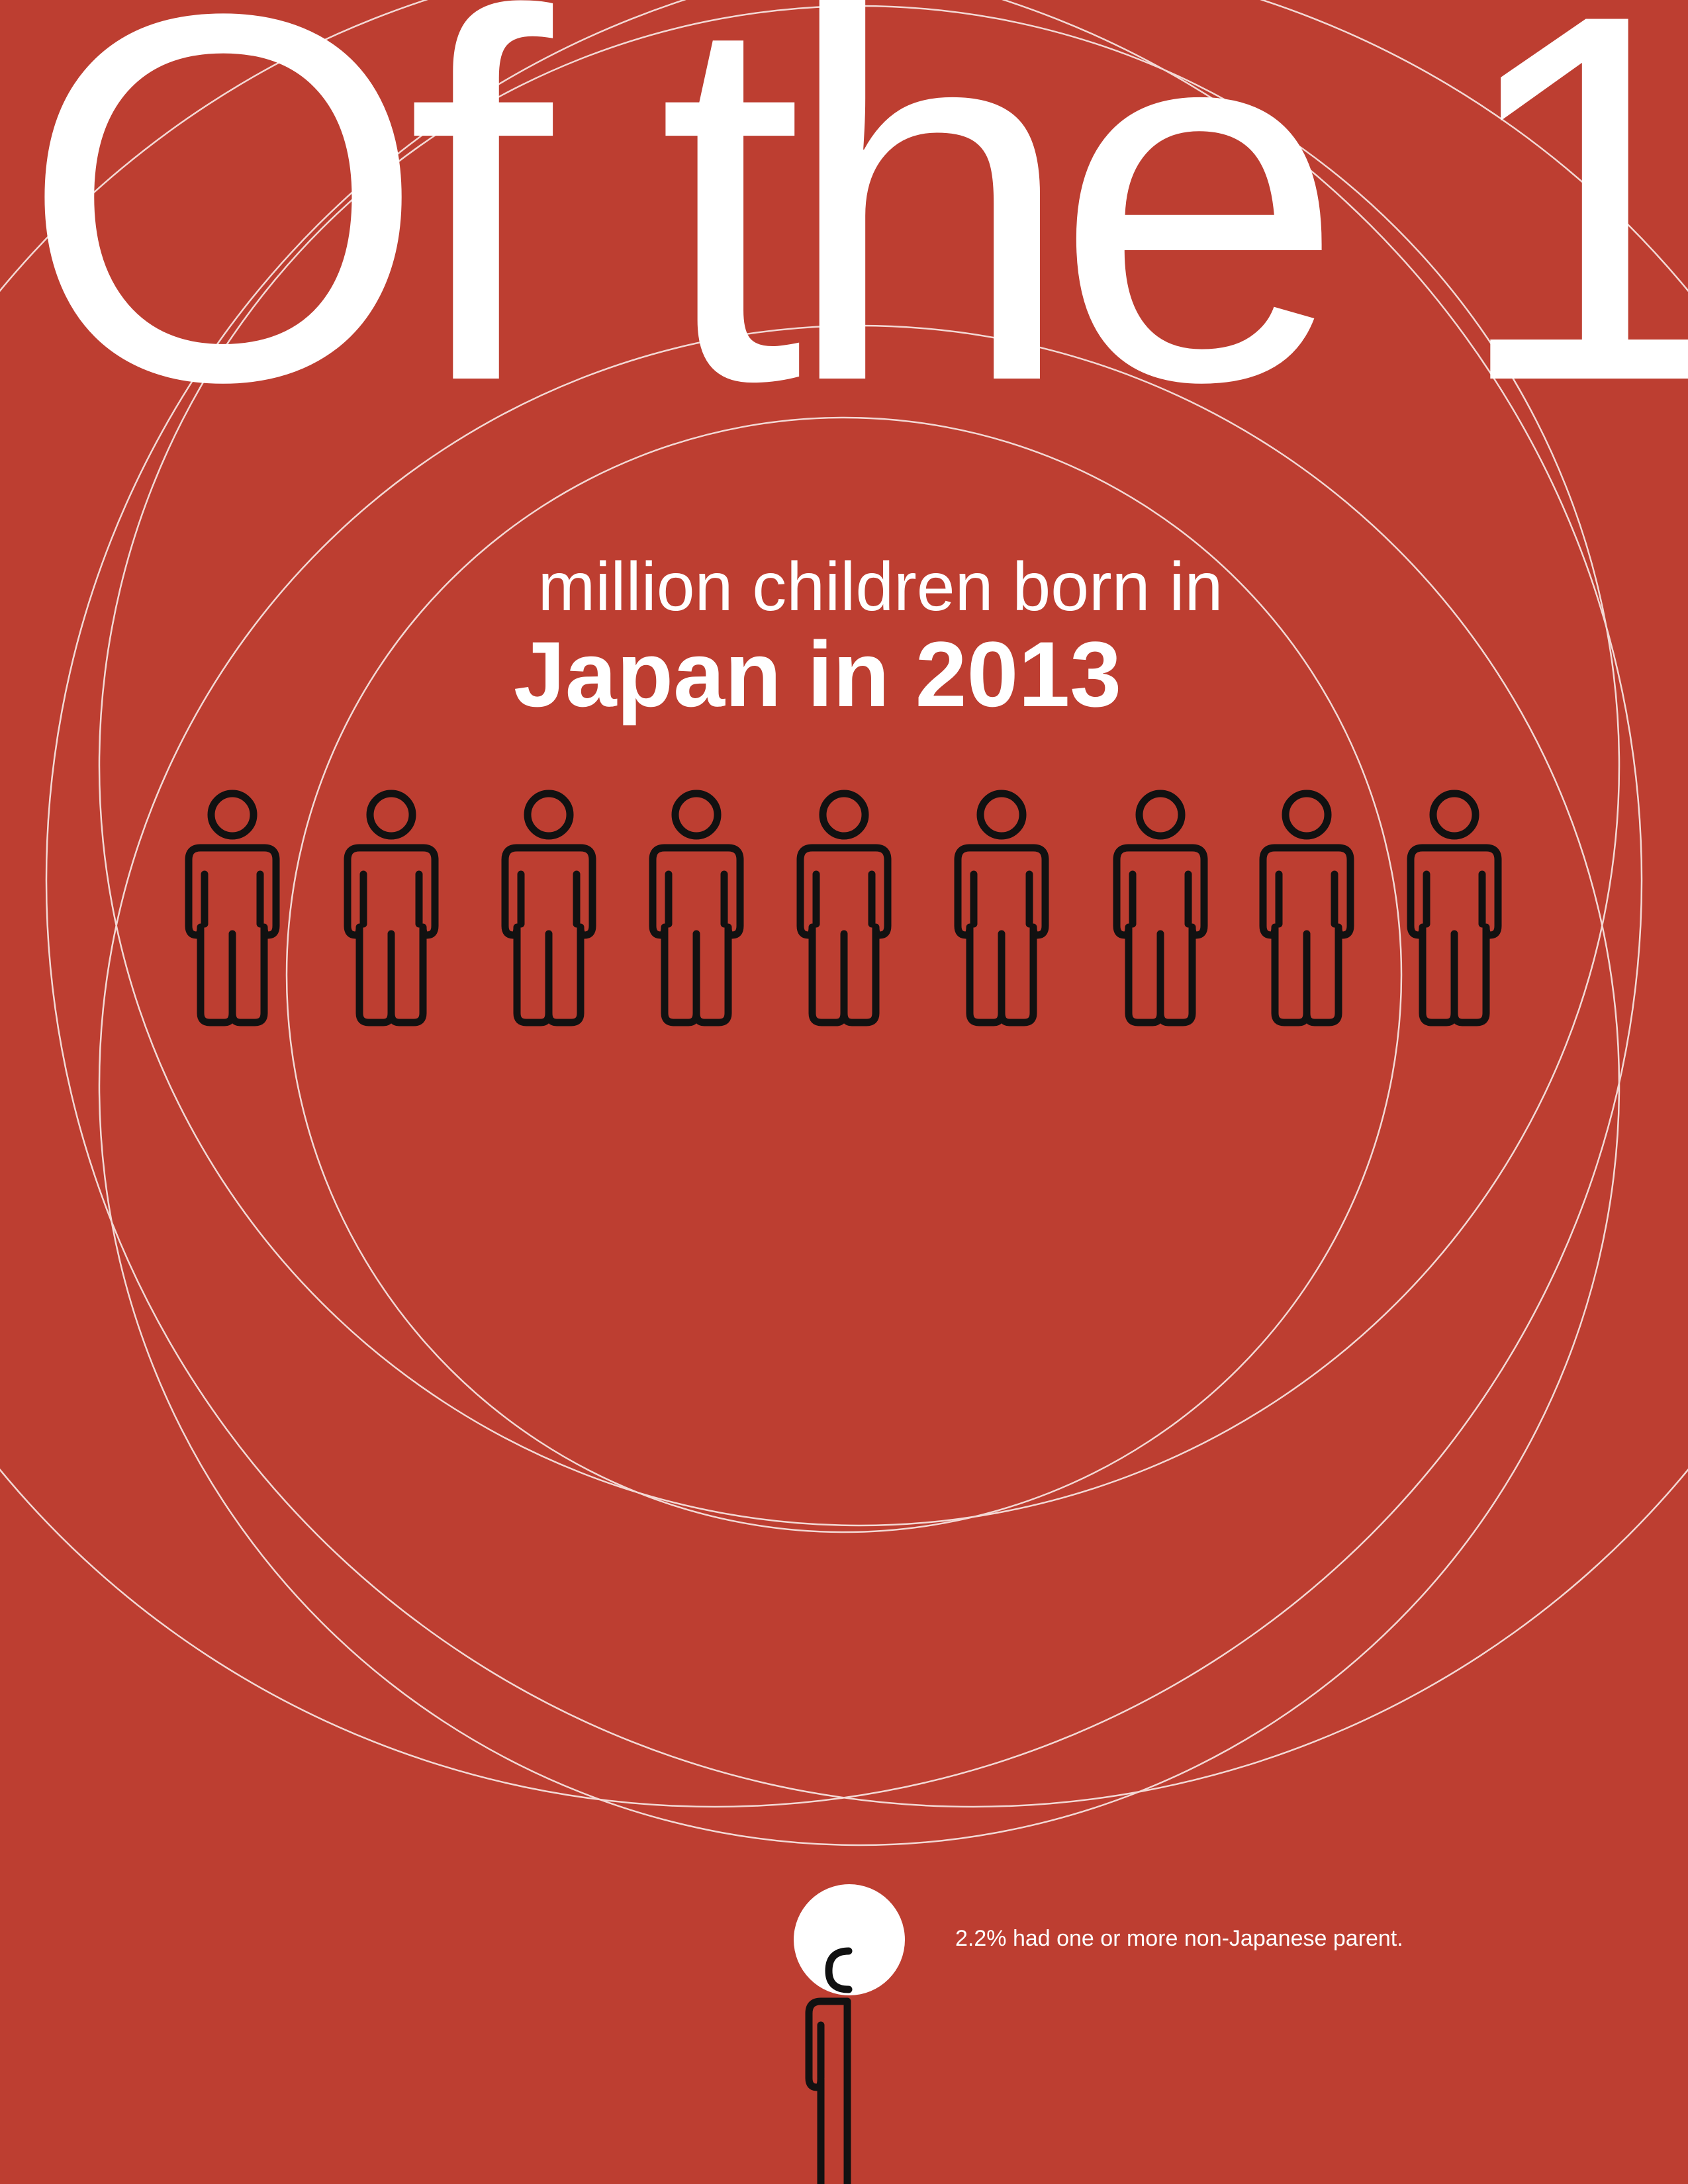 Image resolution: width=1688 pixels, height=2184 pixels. I want to click on subtitle-strong: Japan in 2013, so click(817, 674).